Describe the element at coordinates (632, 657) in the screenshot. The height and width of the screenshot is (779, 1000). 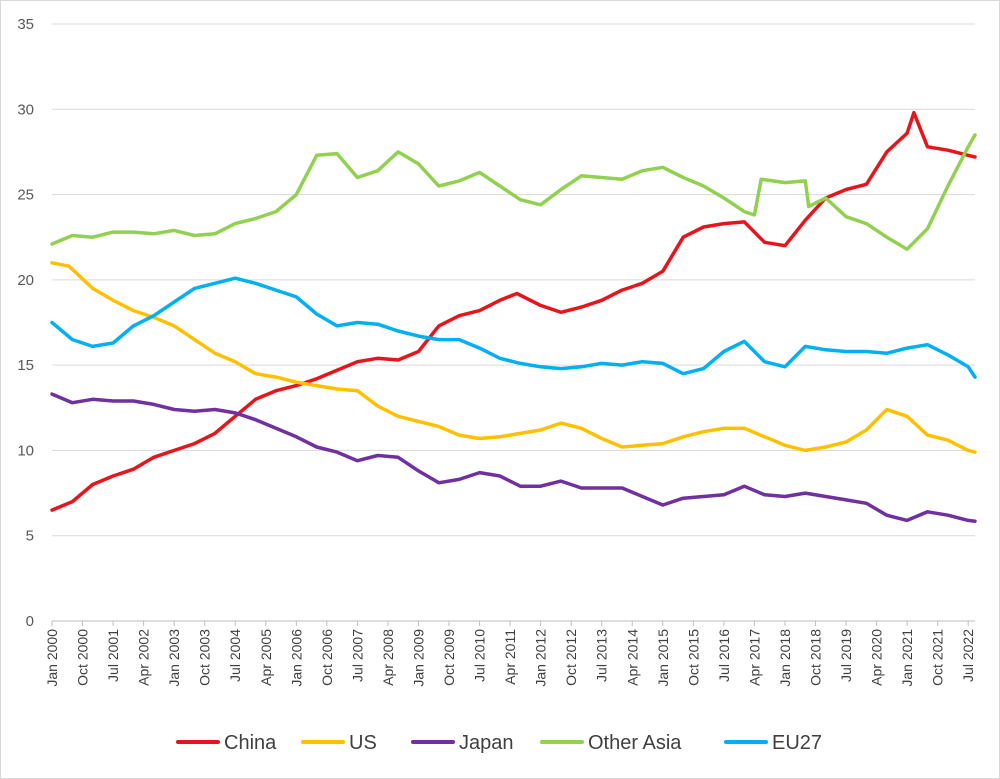
I see `x-tick-label: Apr 2014` at that location.